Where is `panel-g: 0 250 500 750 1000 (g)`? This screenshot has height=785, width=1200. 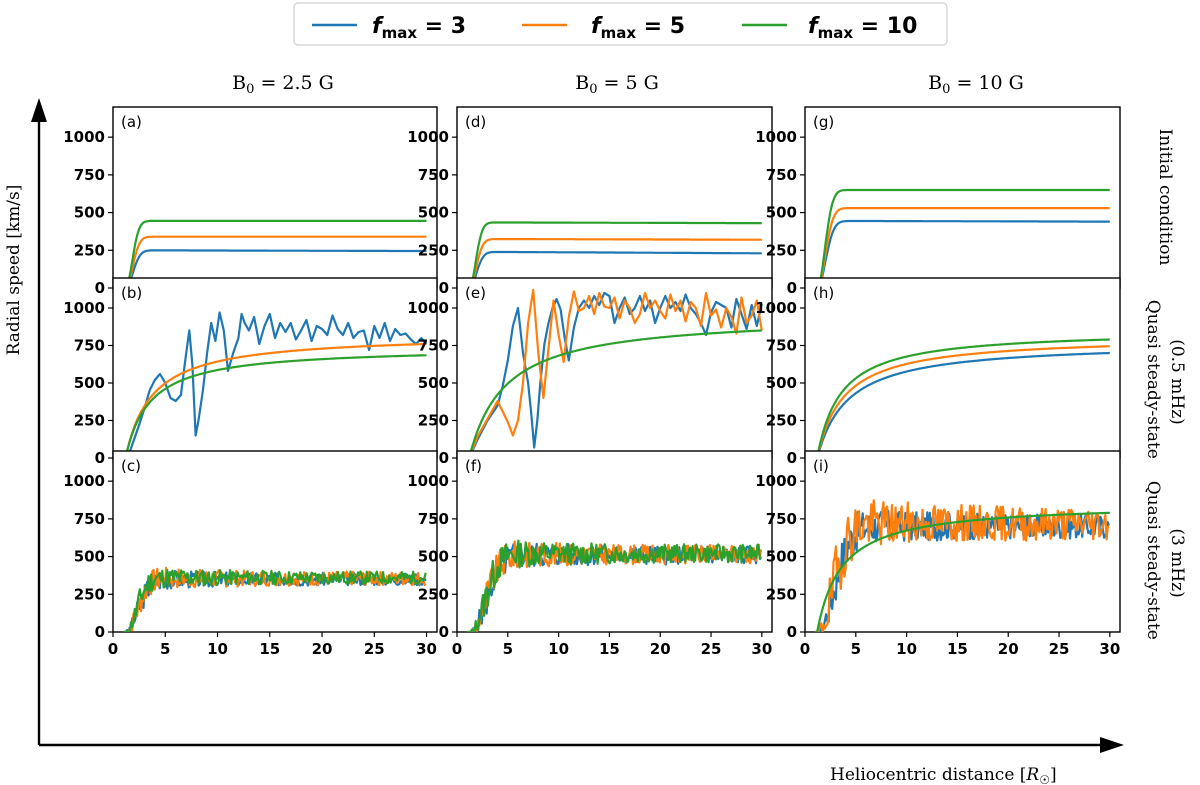
panel-g: 0 250 500 750 1000 (g) is located at coordinates (938, 201).